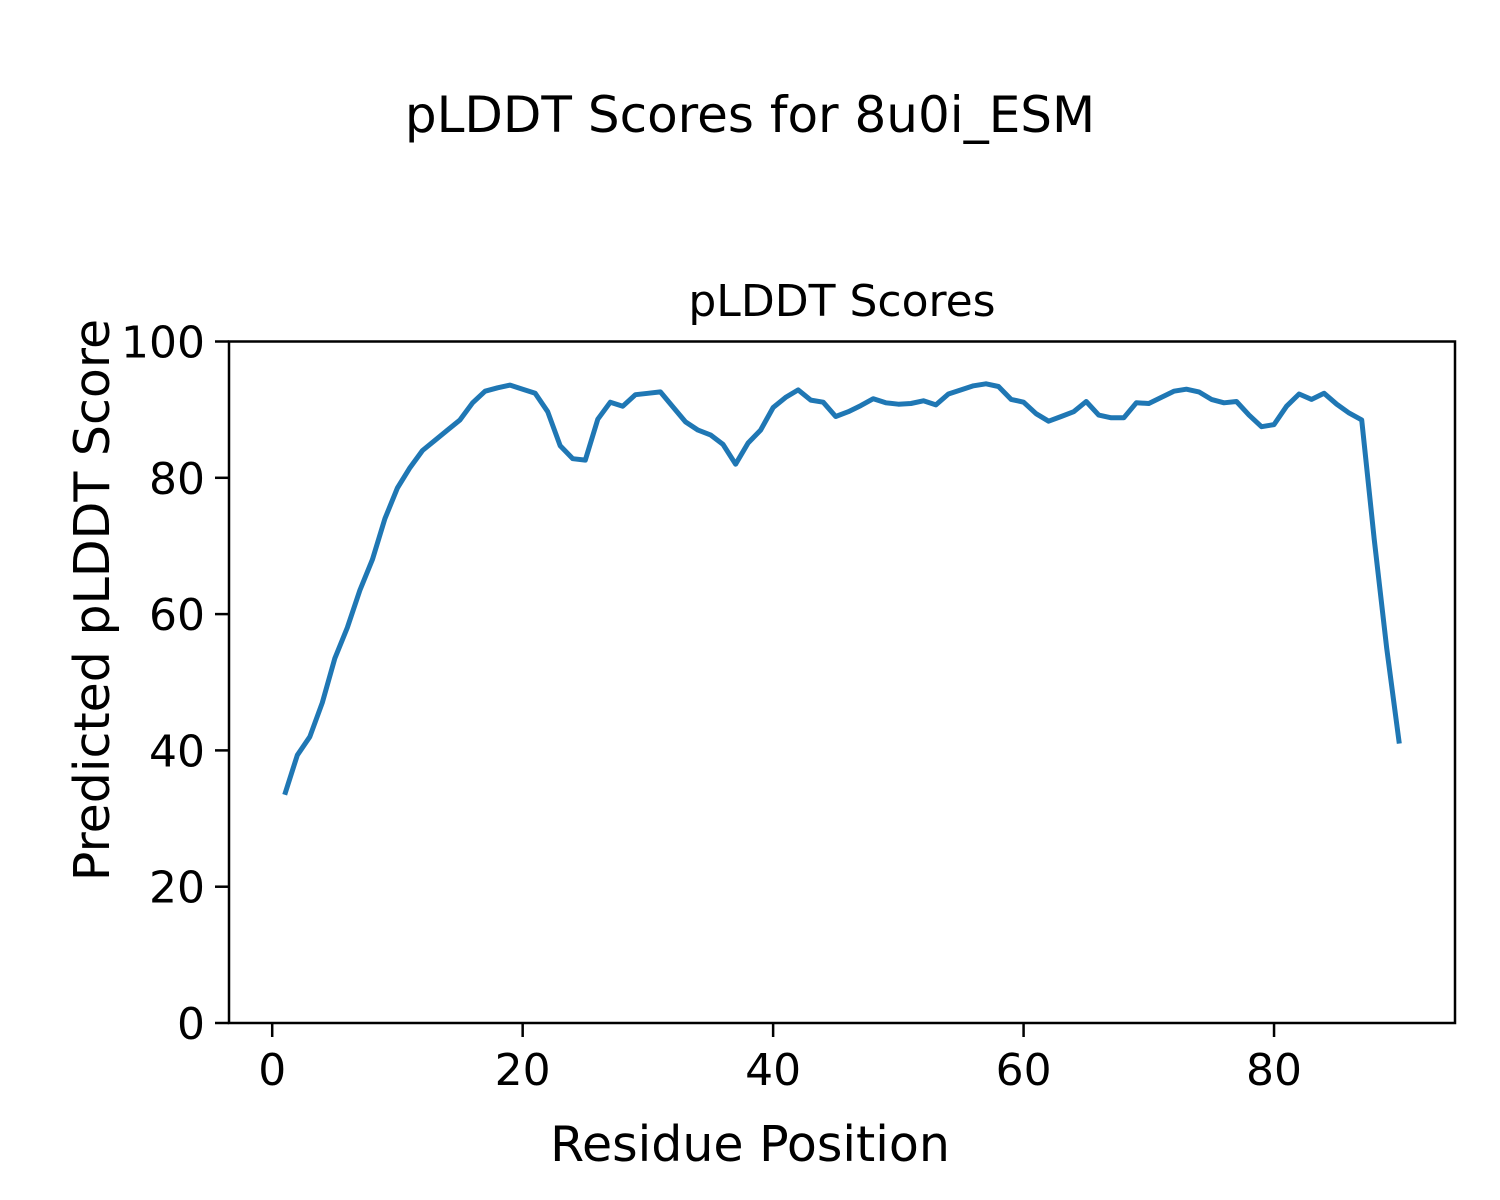 The width and height of the screenshot is (1500, 1200). Describe the element at coordinates (272, 1070) in the screenshot. I see `x-tick-label: 0` at that location.